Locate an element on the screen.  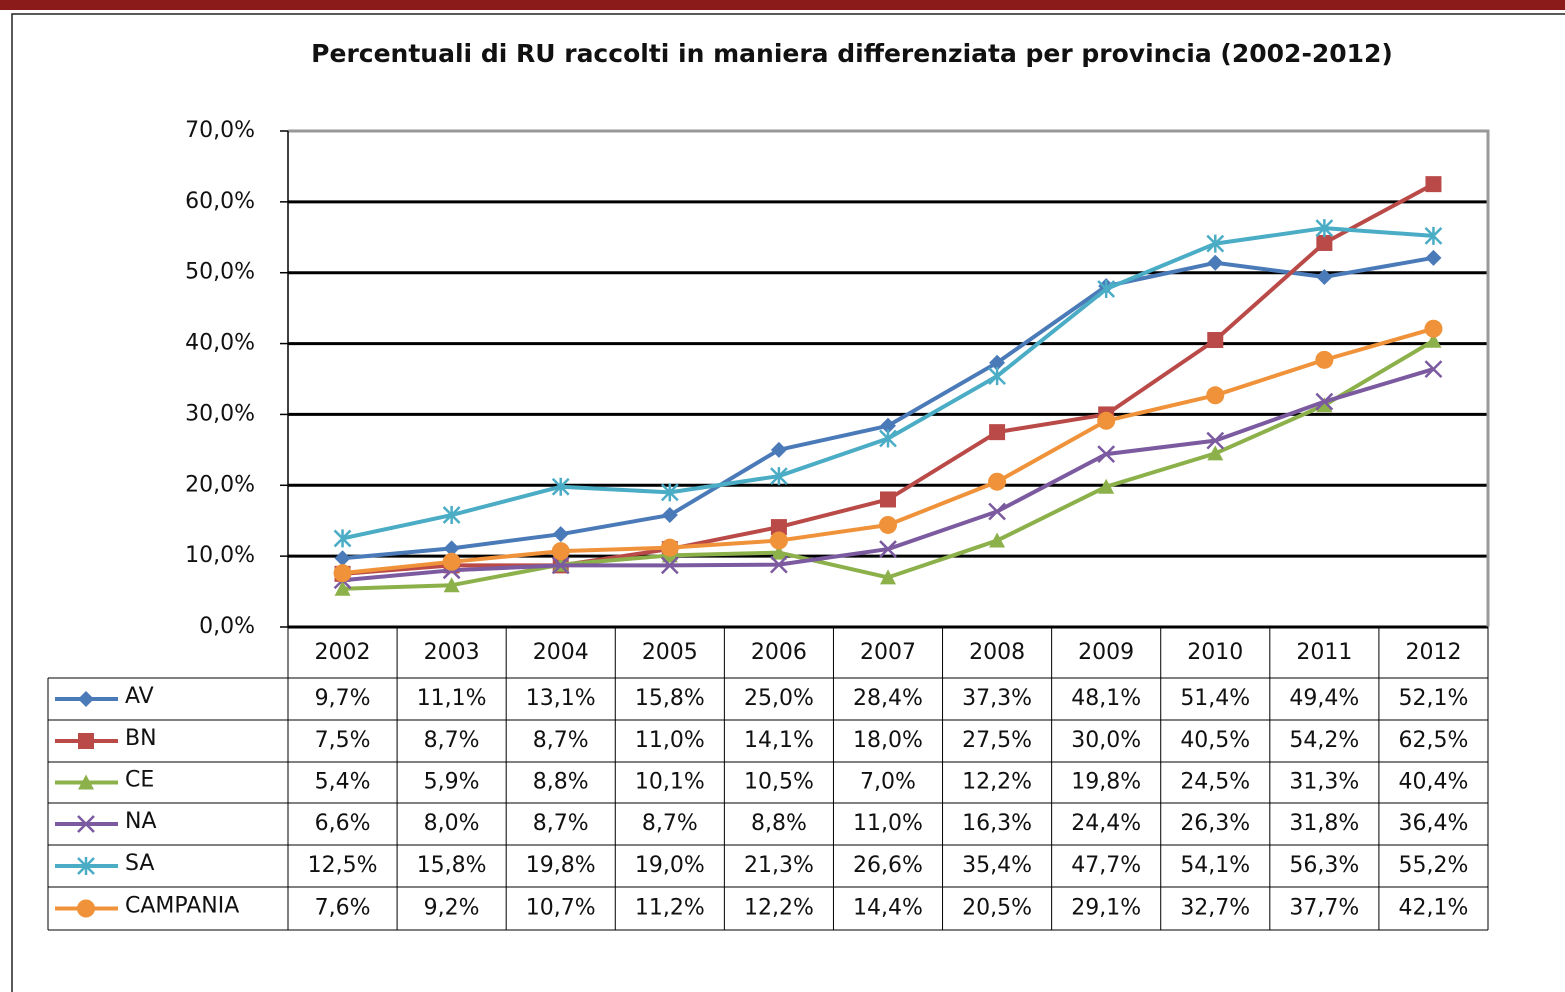
table-cell: 26,6% is located at coordinates (888, 865).